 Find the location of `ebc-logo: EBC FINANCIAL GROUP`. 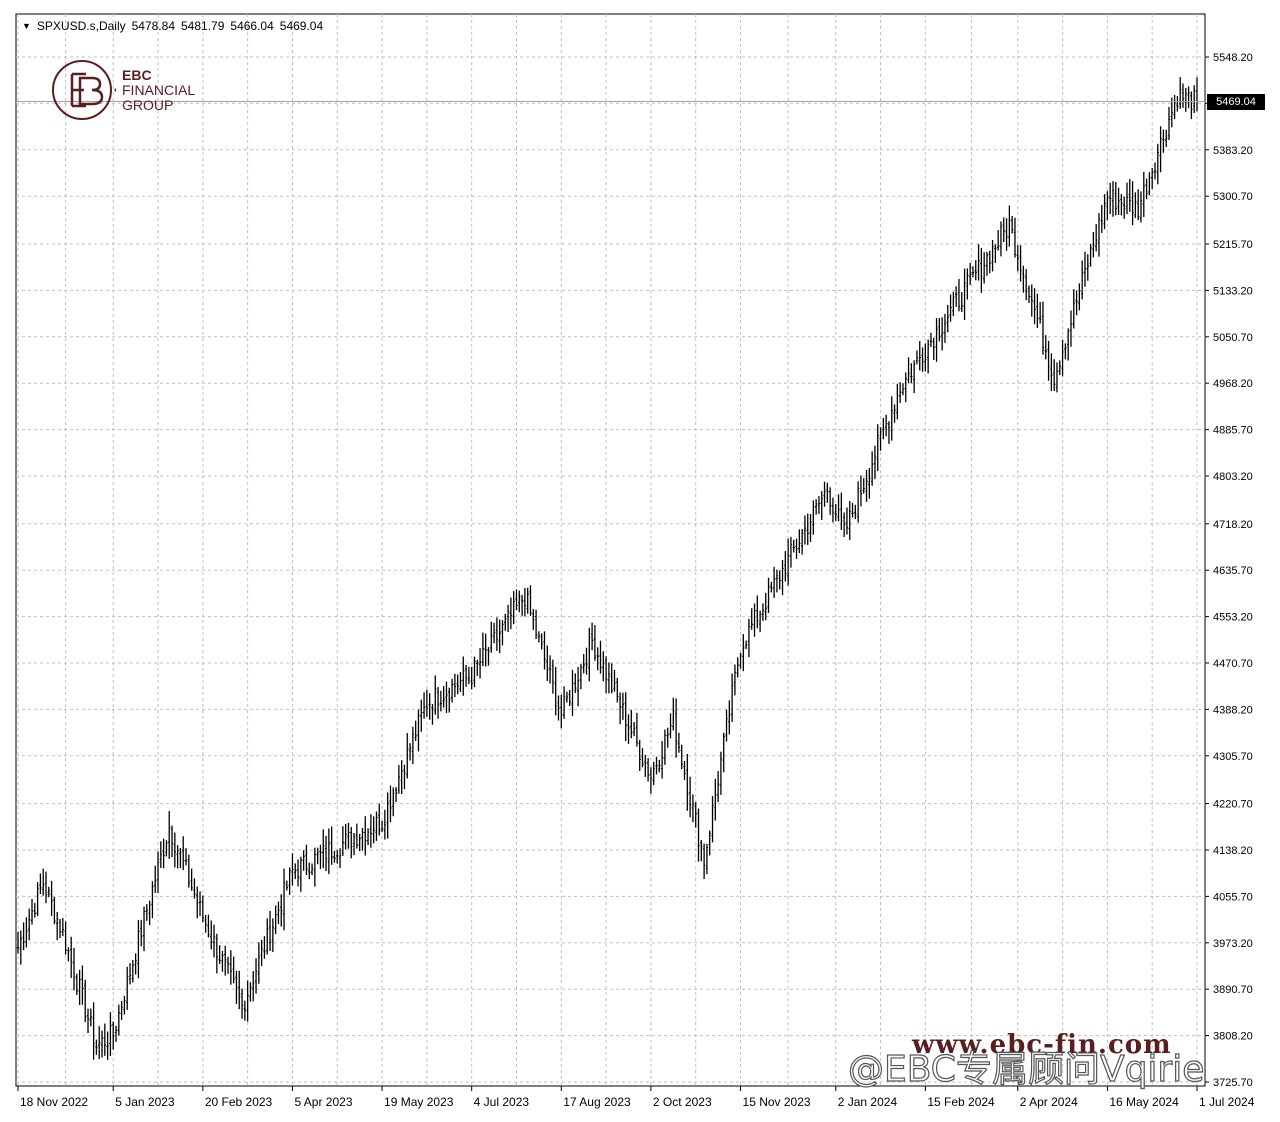

ebc-logo: EBC FINANCIAL GROUP is located at coordinates (123, 90).